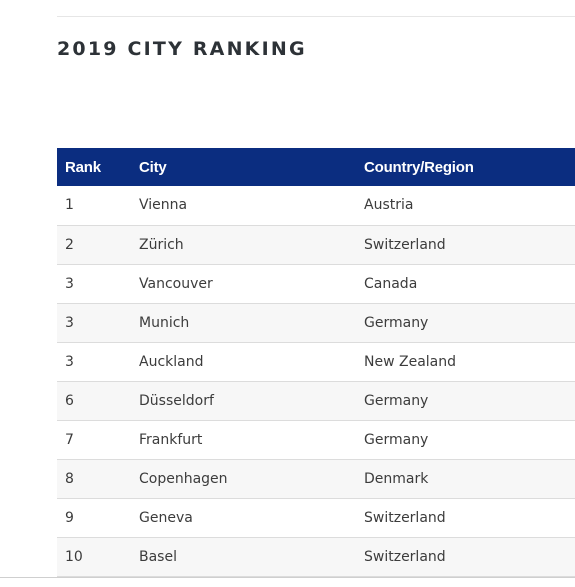 This screenshot has height=587, width=575. Describe the element at coordinates (176, 400) in the screenshot. I see `cell-city: Düsseldorf` at that location.